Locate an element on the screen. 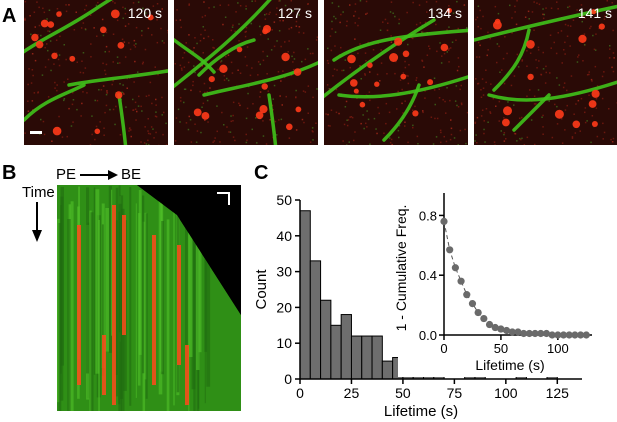 The height and width of the screenshot is (422, 617). frame-time-label: 141 s is located at coordinates (594, 13).